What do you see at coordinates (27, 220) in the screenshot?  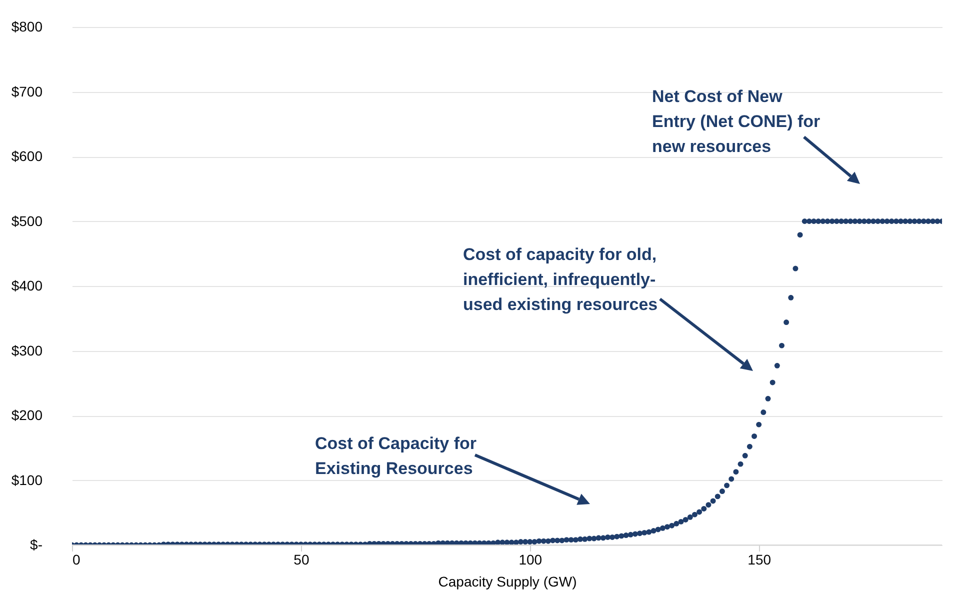 I see `y-tick-label: $500` at bounding box center [27, 220].